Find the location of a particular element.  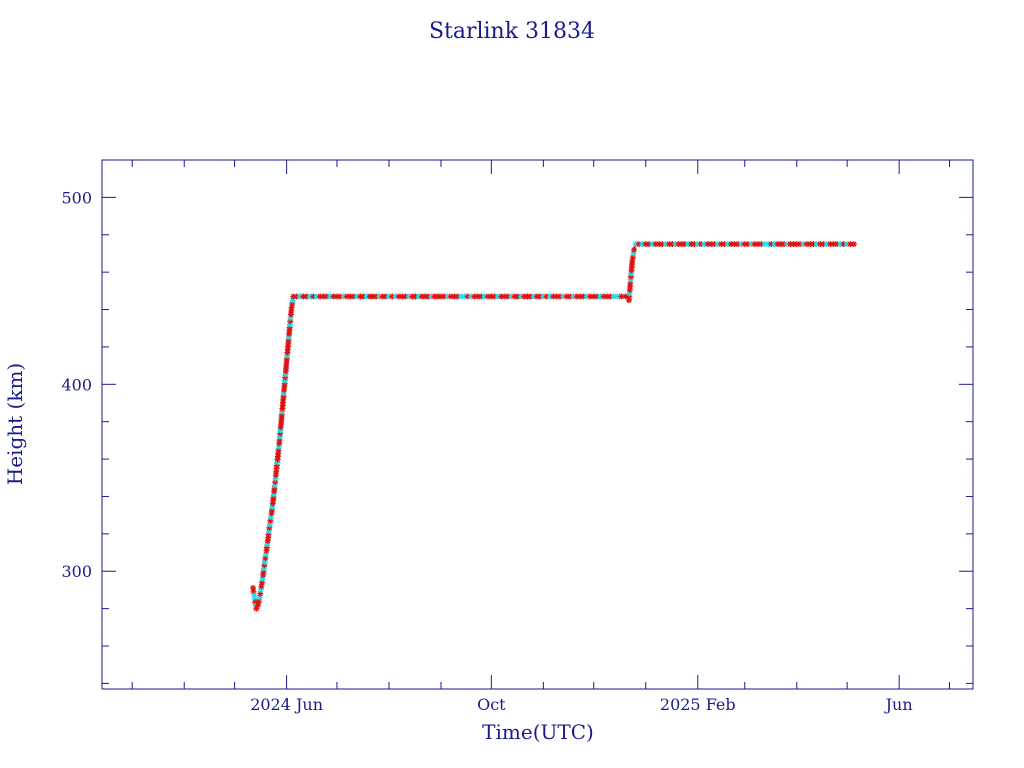

y-tick-label: 300 is located at coordinates (76, 571).